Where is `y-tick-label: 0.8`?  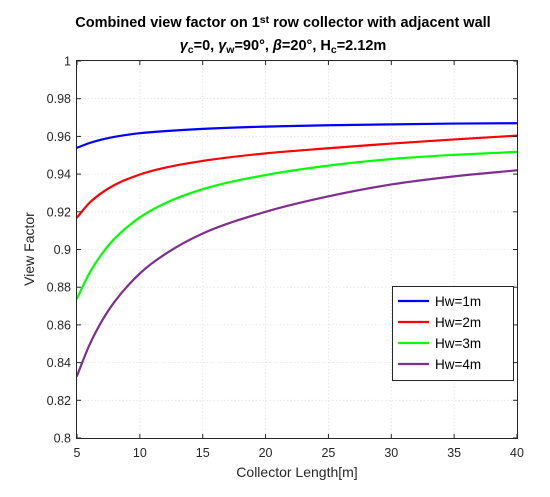
y-tick-label: 0.8 is located at coordinates (62, 439).